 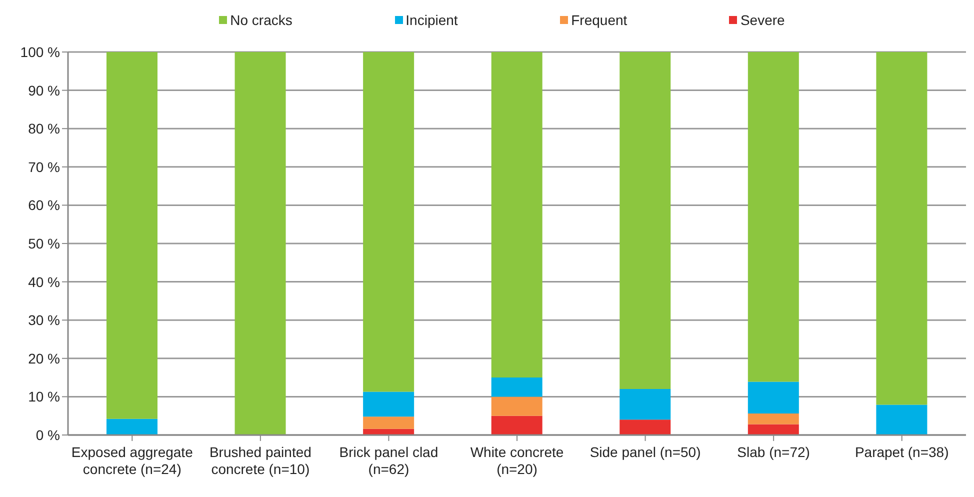 What do you see at coordinates (44, 166) in the screenshot?
I see `y-tick-label: 70 %` at bounding box center [44, 166].